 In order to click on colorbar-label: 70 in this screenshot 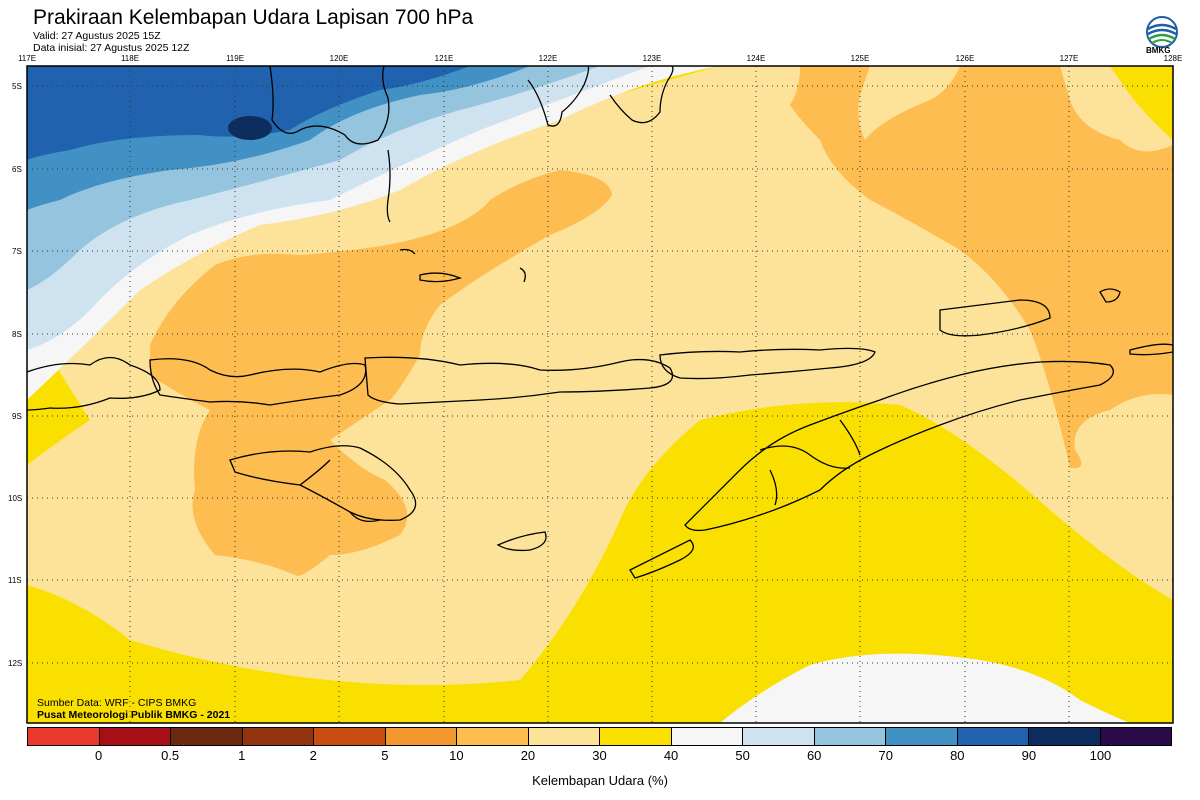, I will do `click(885, 755)`.